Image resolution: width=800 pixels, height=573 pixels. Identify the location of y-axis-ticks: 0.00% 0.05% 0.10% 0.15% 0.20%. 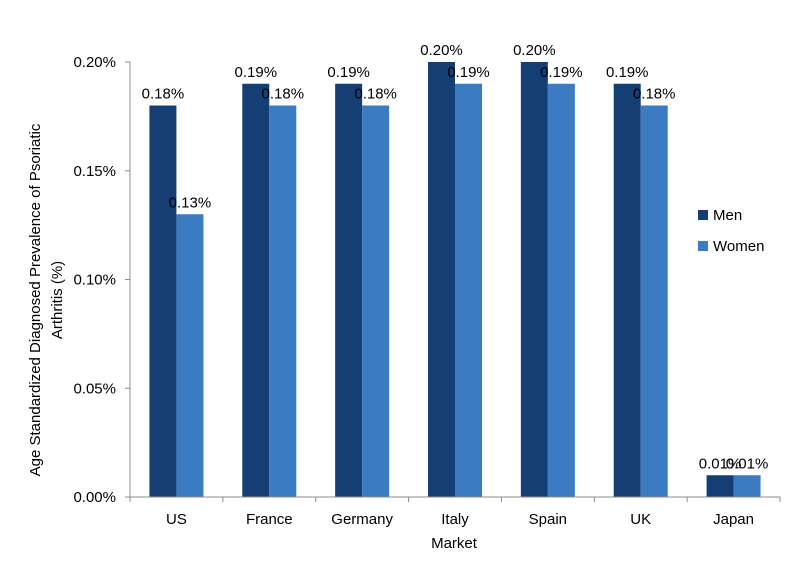
(101, 280).